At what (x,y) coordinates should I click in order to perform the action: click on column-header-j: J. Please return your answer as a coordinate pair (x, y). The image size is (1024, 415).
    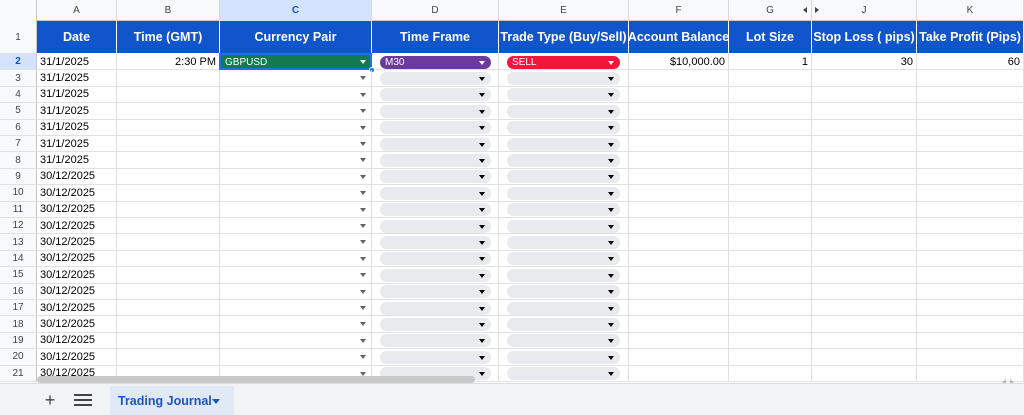
    Looking at the image, I should click on (864, 10).